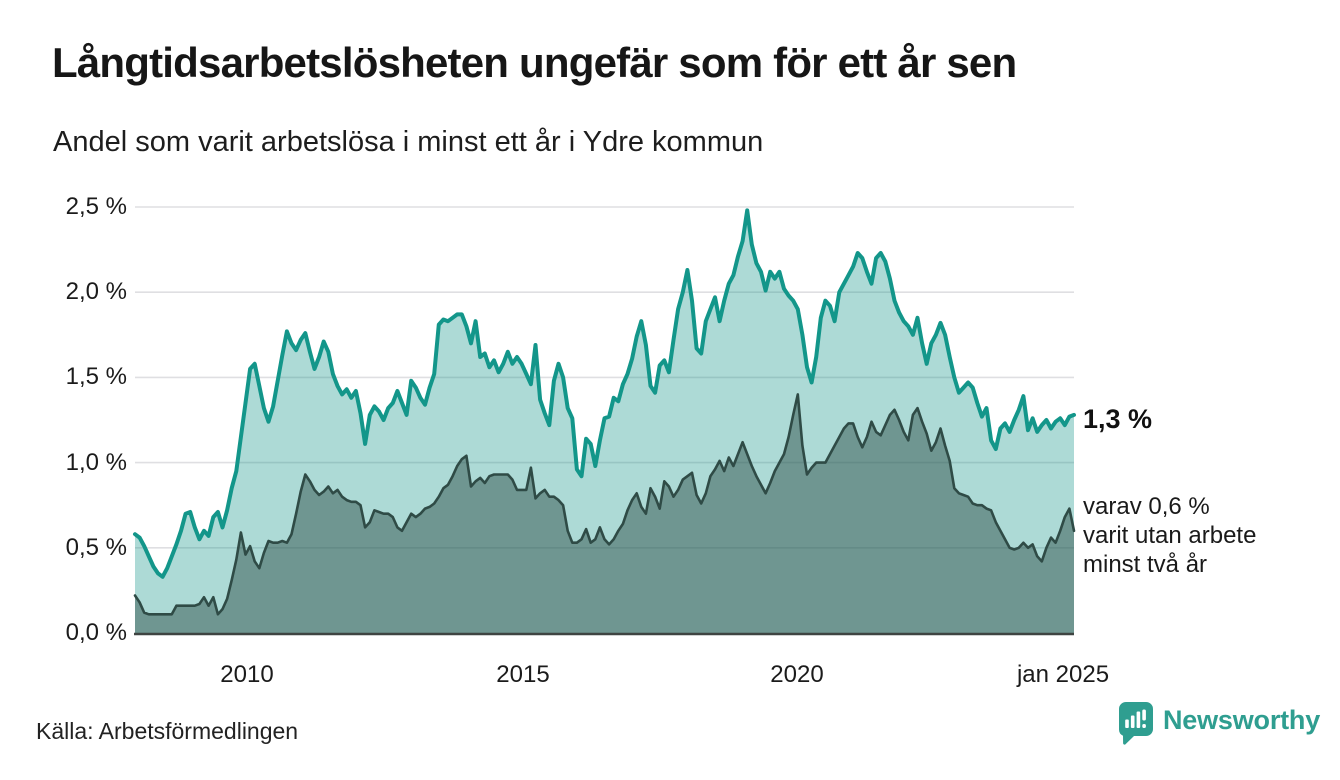 The width and height of the screenshot is (1340, 780). I want to click on newsworthy-logo-icon, so click(1136, 723).